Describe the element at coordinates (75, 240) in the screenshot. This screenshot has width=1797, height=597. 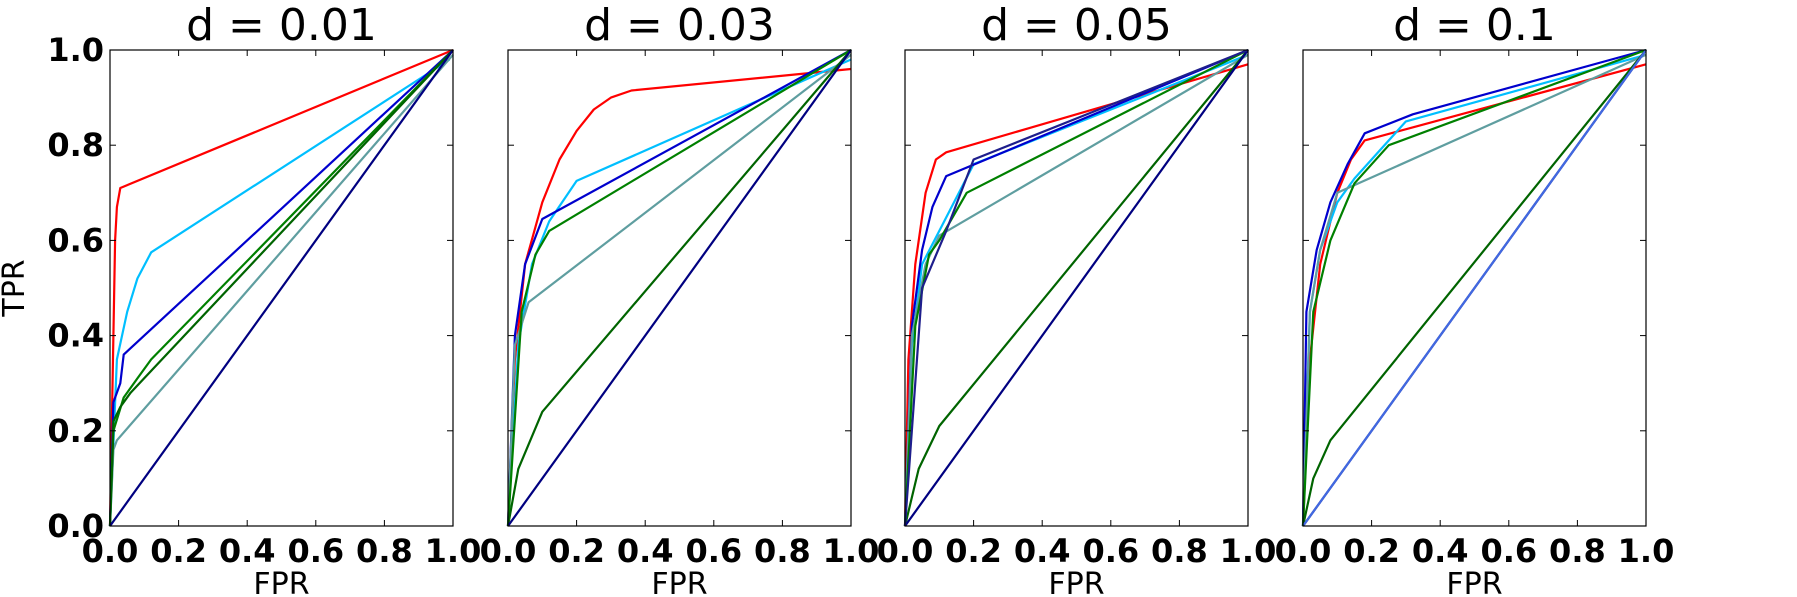
I see `y-tick-label: 0.6` at that location.